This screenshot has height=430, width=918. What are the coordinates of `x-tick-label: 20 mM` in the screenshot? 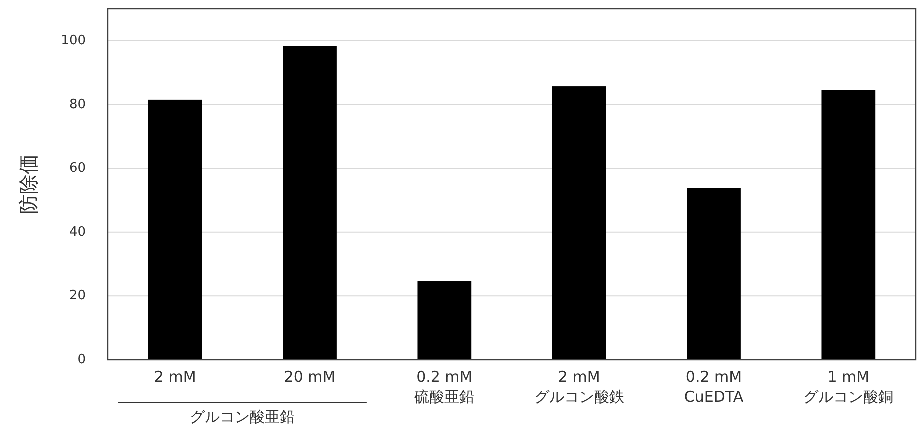 It's located at (310, 377).